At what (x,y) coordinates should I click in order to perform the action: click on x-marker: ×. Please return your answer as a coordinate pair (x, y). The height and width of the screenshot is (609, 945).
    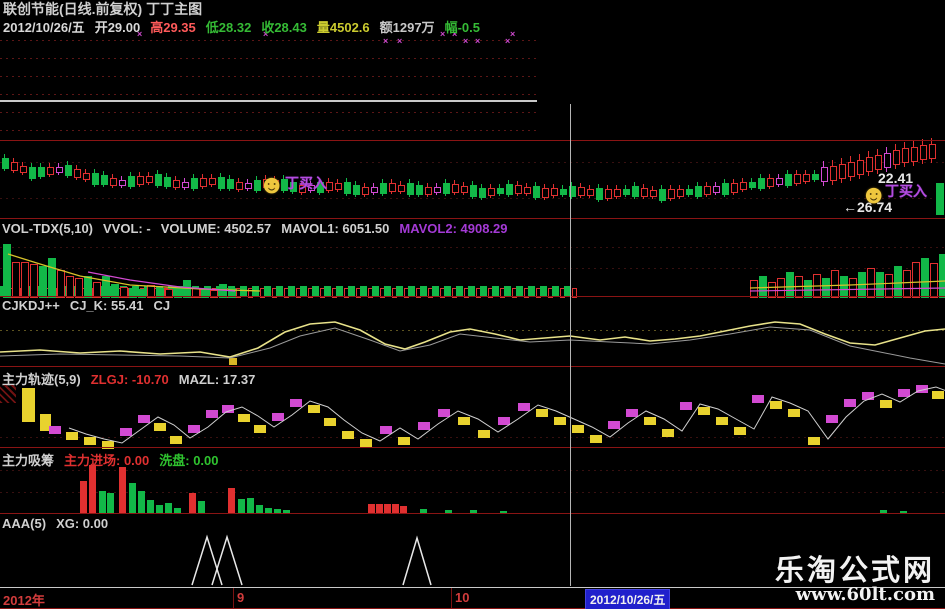
    Looking at the image, I should click on (466, 41).